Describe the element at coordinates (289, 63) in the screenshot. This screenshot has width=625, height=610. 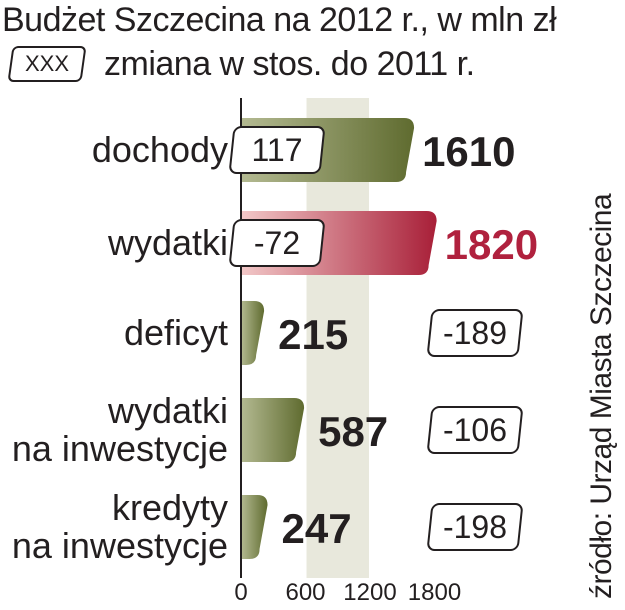
I see `legend-text: zmiana w stos. do 2011 r.` at that location.